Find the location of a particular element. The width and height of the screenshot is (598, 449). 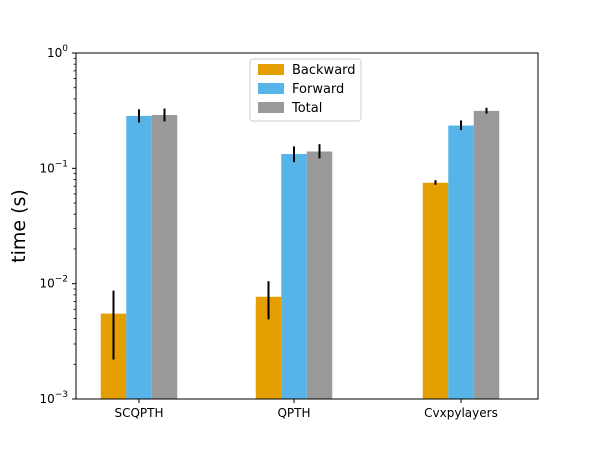

legend-label-total: Total is located at coordinates (306, 108).